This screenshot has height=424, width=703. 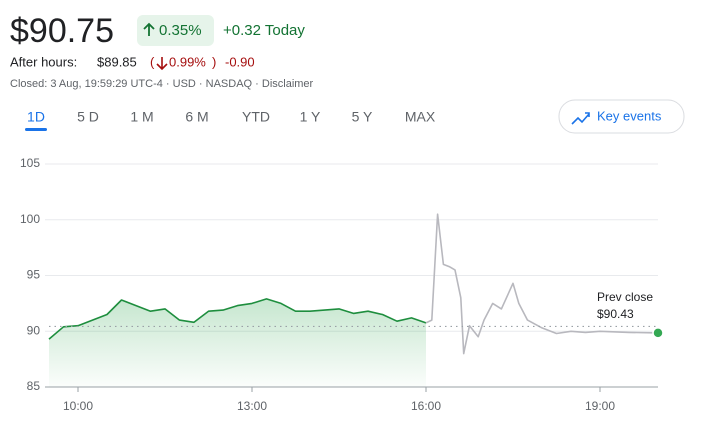 I want to click on paren: (, so click(x=152, y=61).